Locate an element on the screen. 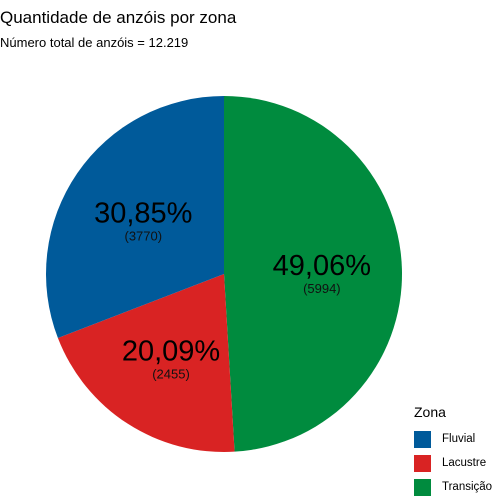 Image resolution: width=500 pixels, height=500 pixels. pie-slice-lacustre is located at coordinates (146, 363).